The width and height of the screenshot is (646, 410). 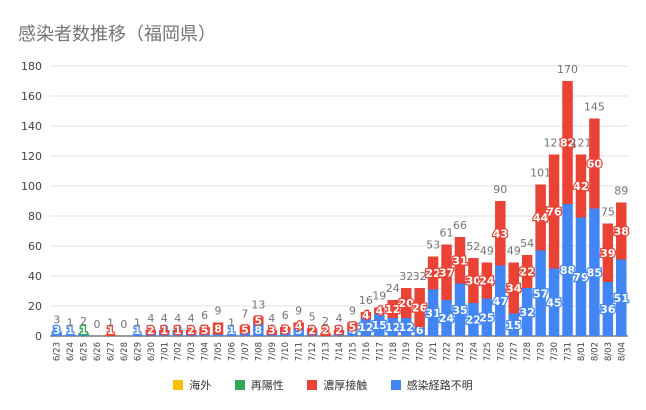 What do you see at coordinates (327, 351) in the screenshot?
I see `x-tick-label: 7/13` at bounding box center [327, 351].